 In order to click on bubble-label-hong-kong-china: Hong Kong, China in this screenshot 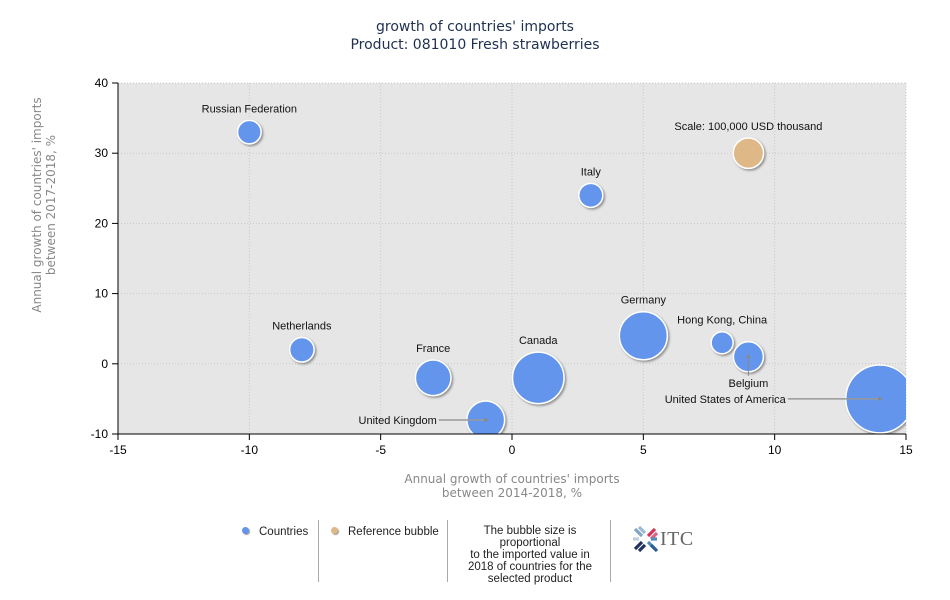, I will do `click(722, 321)`.